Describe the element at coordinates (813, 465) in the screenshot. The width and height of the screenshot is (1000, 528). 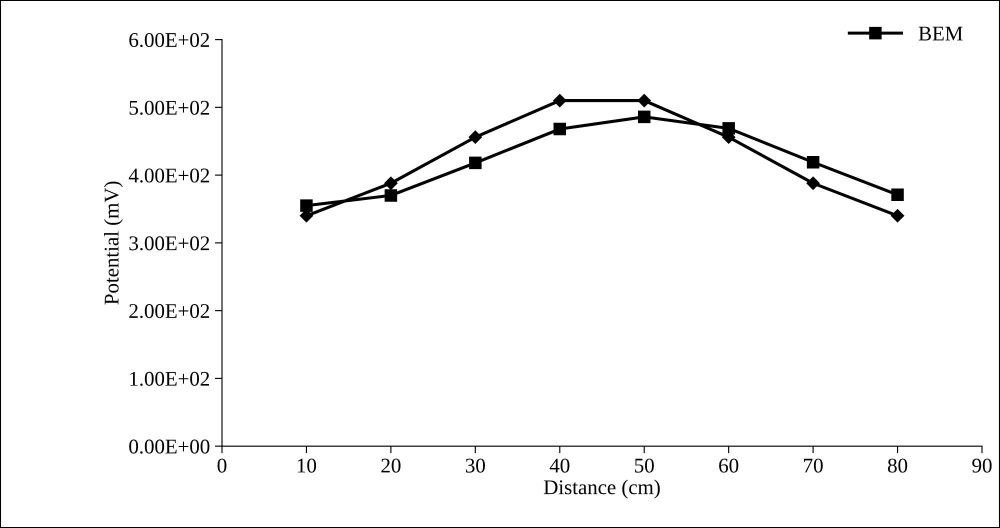
I see `x-tick-label: 70` at that location.